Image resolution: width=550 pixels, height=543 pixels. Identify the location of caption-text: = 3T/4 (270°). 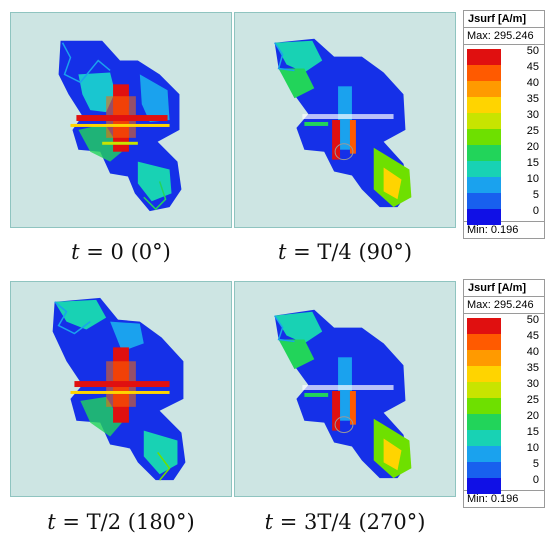
(349, 522).